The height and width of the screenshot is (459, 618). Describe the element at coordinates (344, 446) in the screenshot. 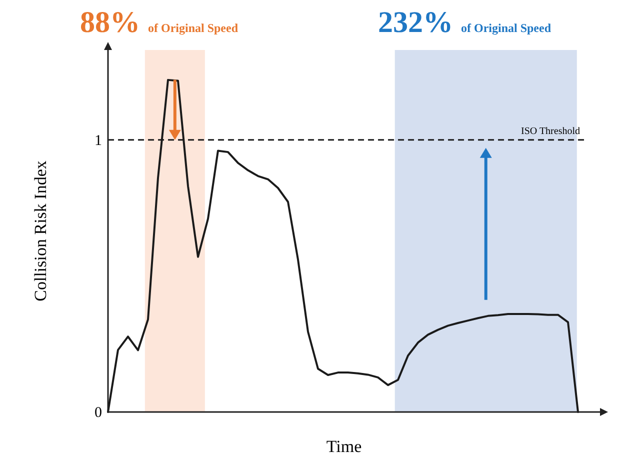

I see `x-axis-title: Time` at that location.